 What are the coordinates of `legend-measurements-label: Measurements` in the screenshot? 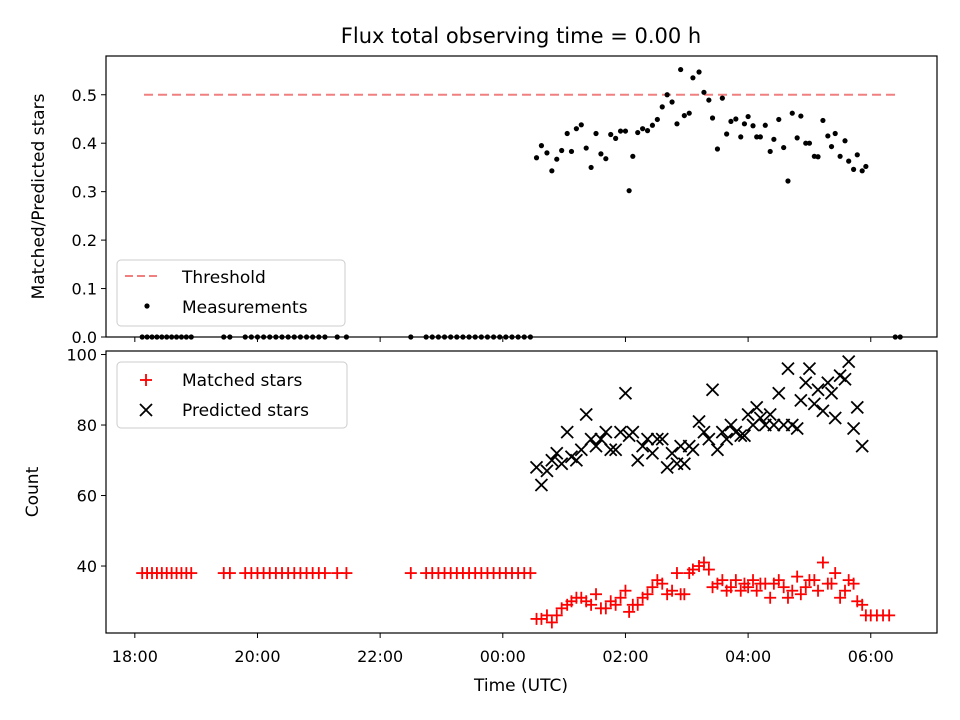 It's located at (245, 308).